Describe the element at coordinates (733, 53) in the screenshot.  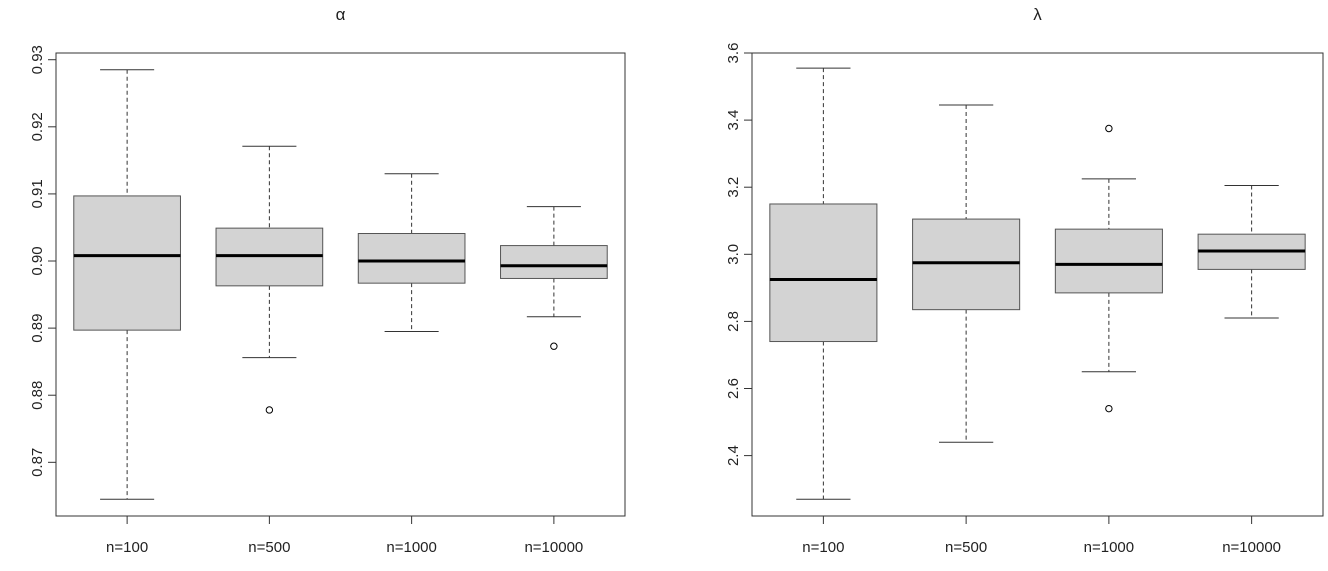
I see `y-tick-label: 3.6` at that location.